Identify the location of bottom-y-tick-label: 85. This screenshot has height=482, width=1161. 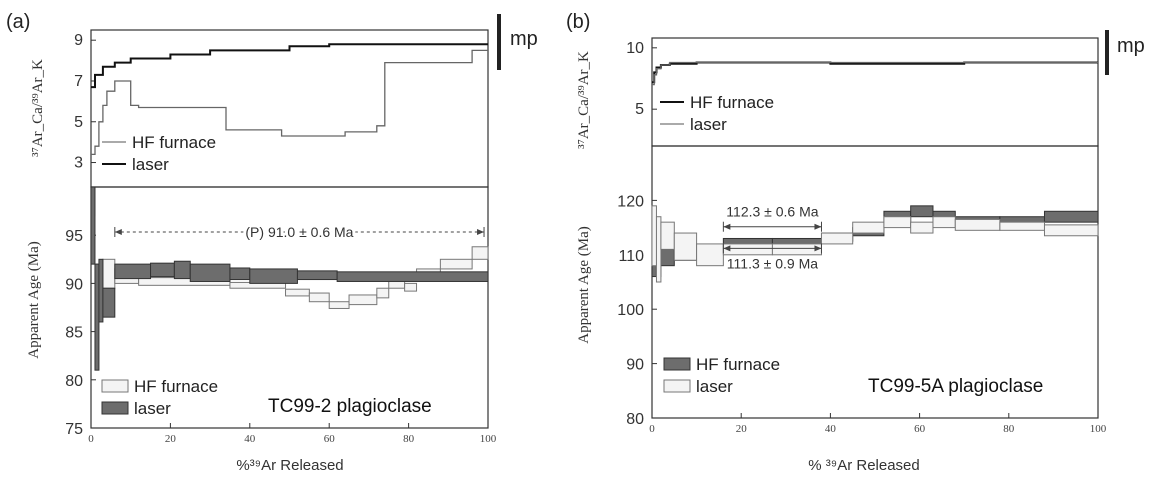
(74, 333).